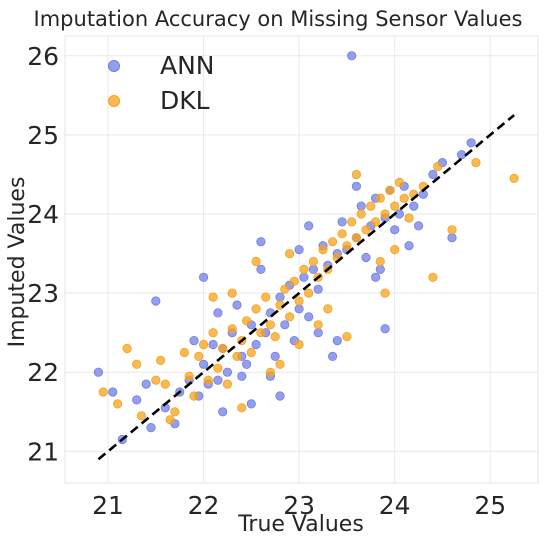 The image size is (550, 540). I want to click on legend-marker-ann, so click(114, 66).